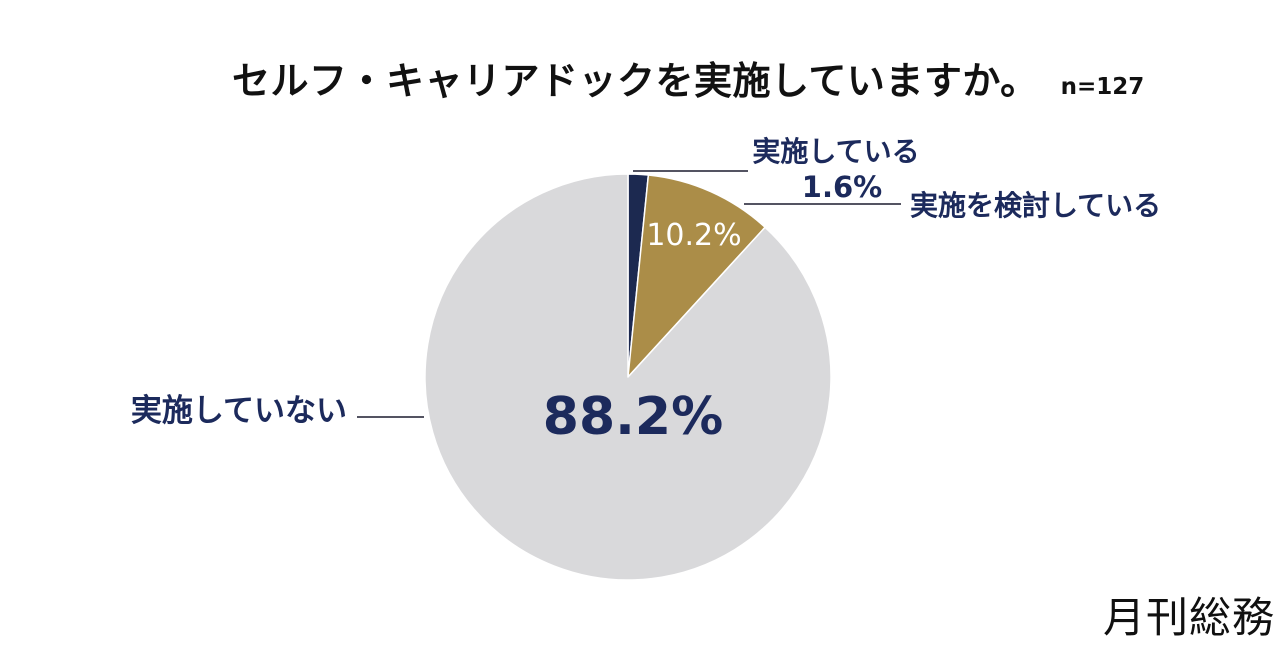  I want to click on sample-size-label: n=127, so click(1102, 87).